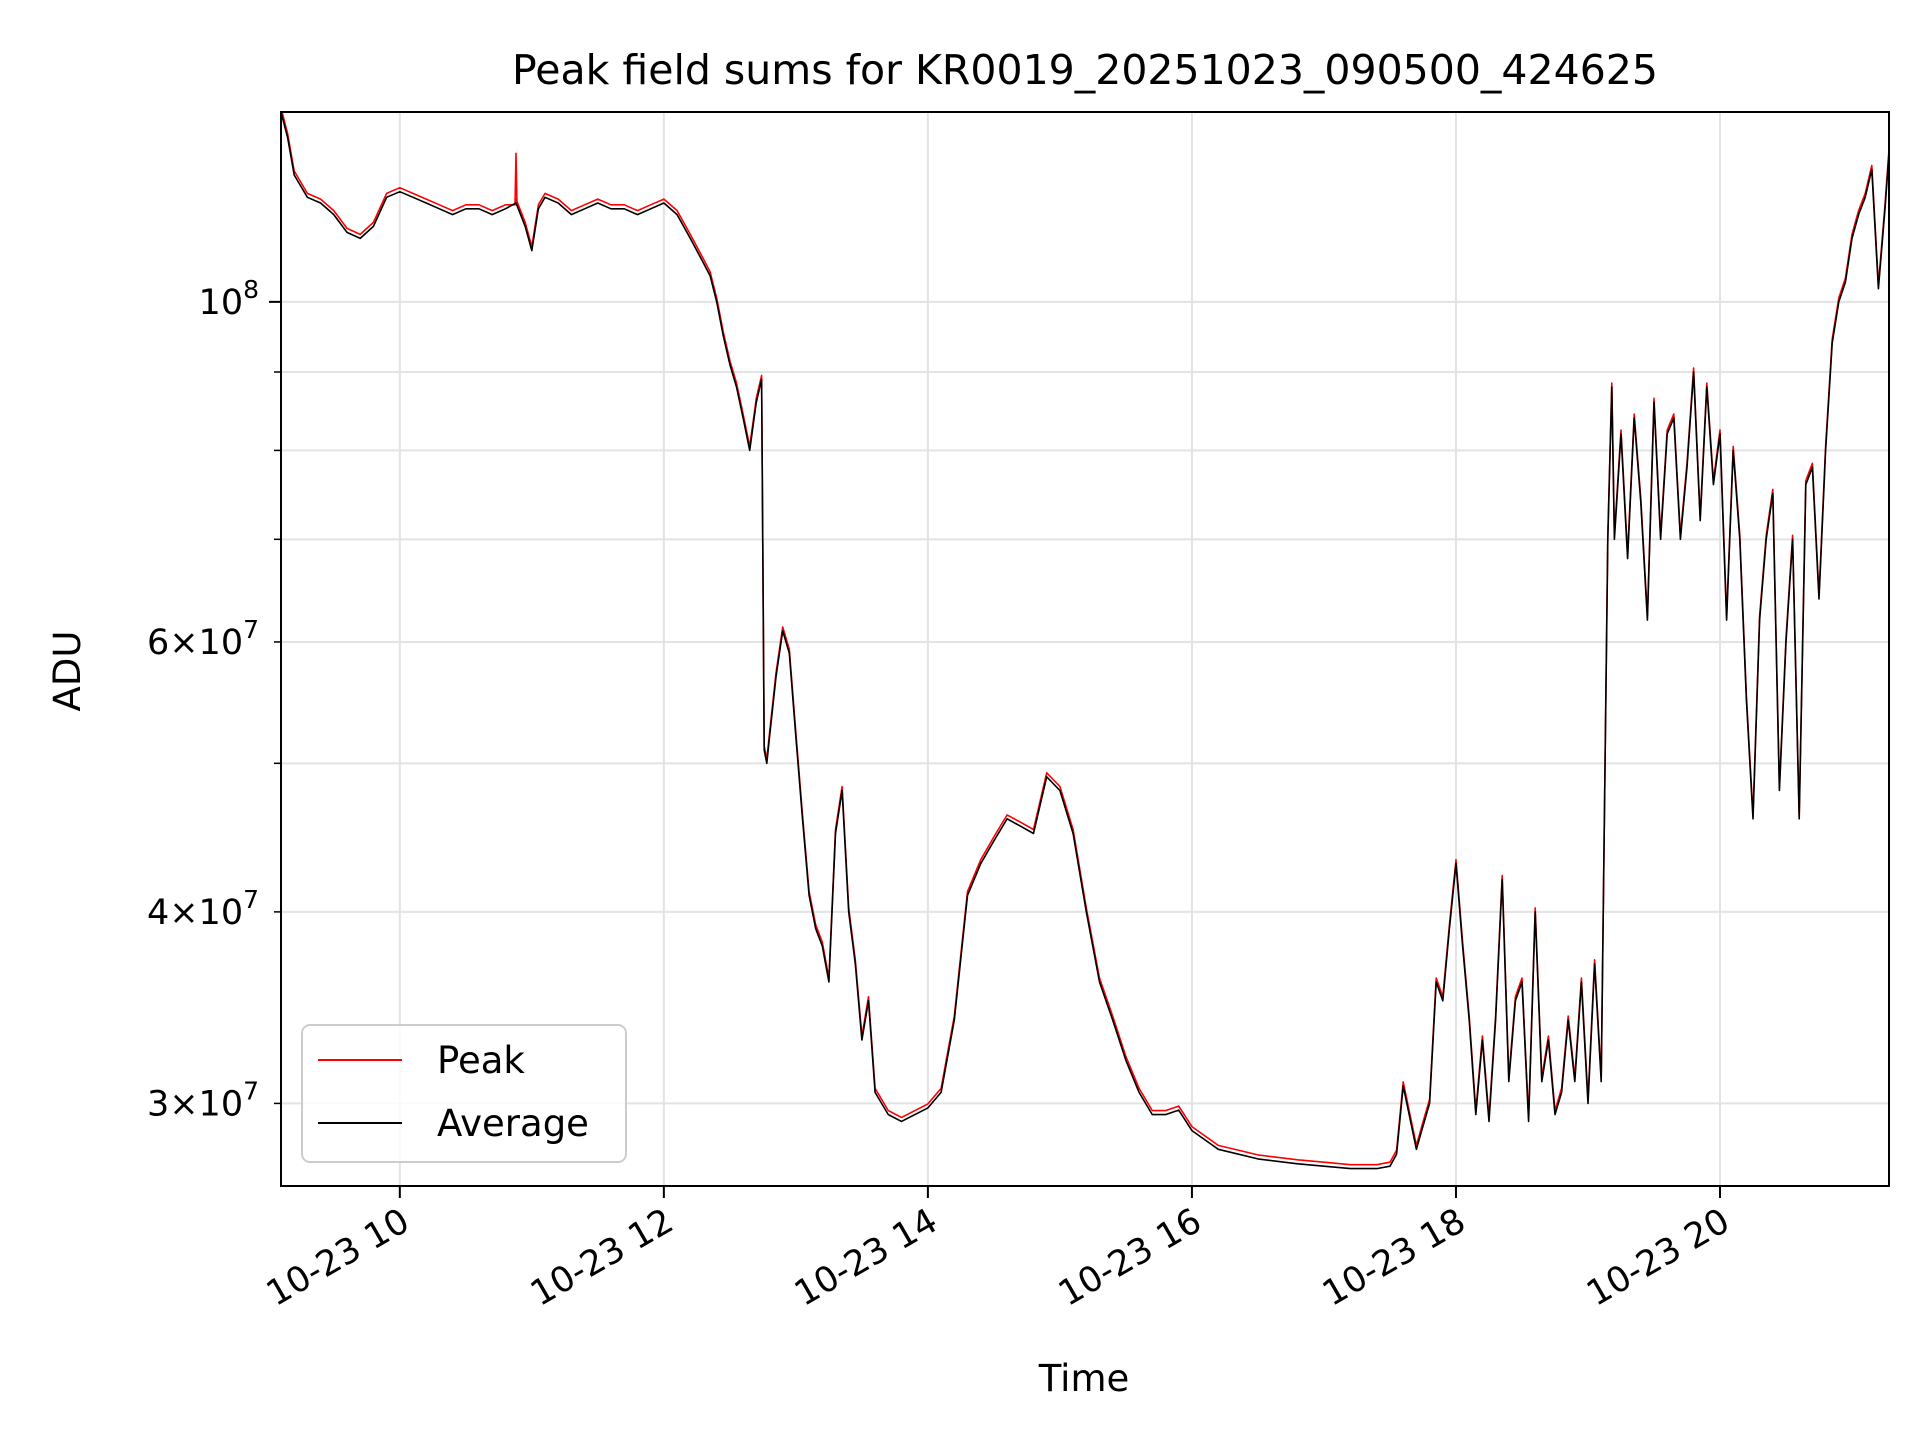 This screenshot has width=1920, height=1440. I want to click on legend-average-label: Average, so click(513, 1123).